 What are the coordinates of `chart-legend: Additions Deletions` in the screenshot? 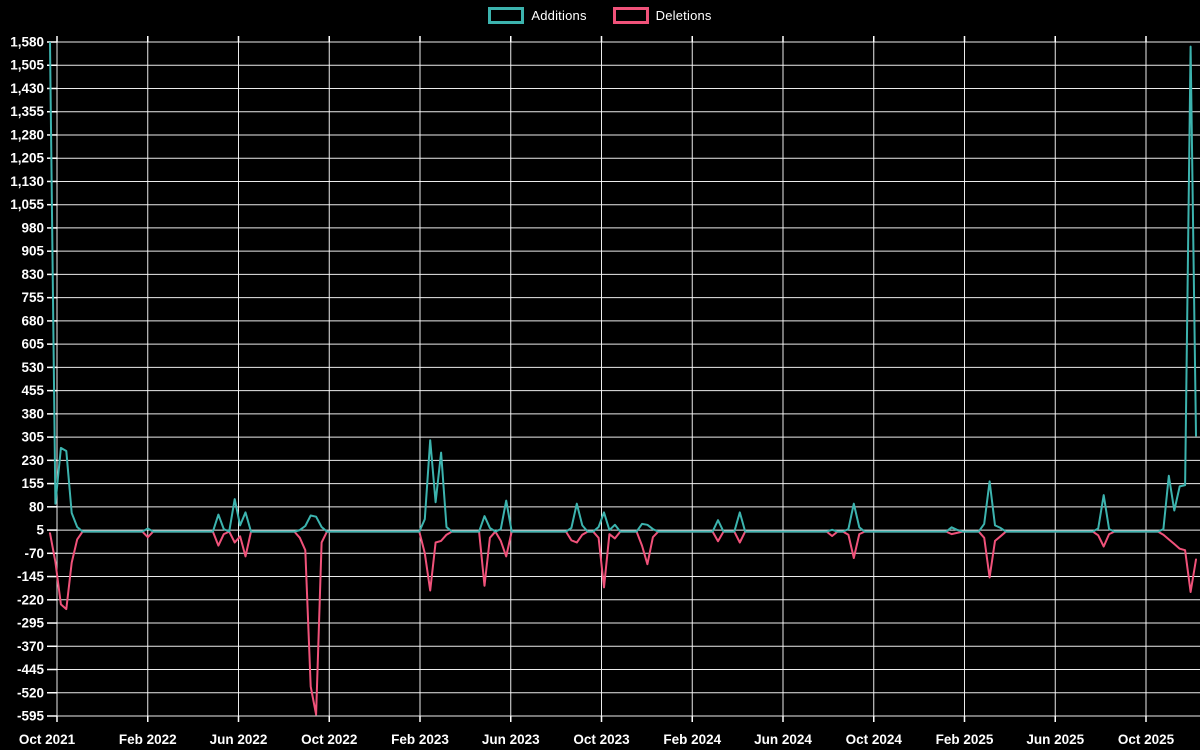 It's located at (600, 15).